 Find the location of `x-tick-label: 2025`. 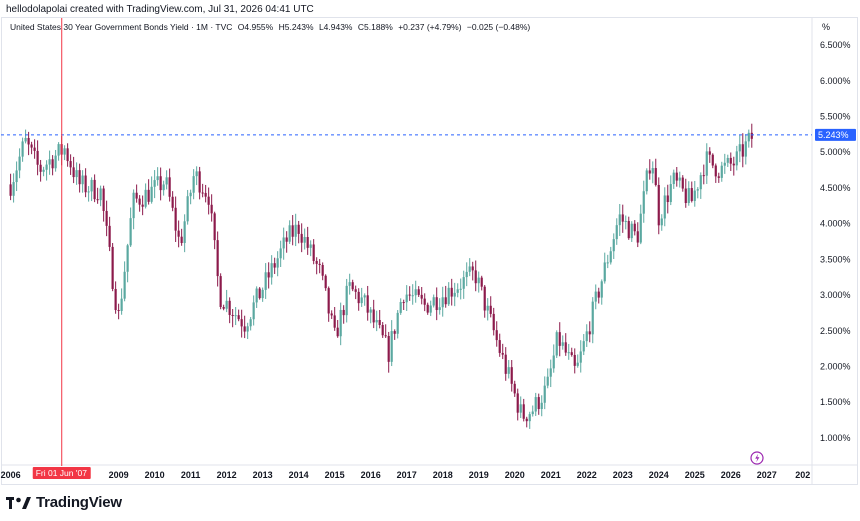

x-tick-label: 2025 is located at coordinates (695, 475).